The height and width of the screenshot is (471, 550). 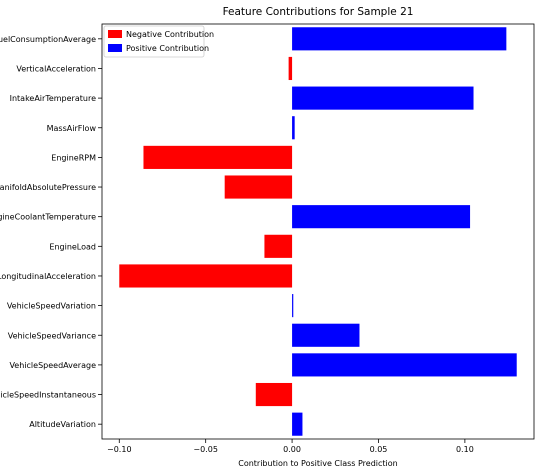 What do you see at coordinates (52, 335) in the screenshot?
I see `y-tick-label: VehicleSpeedVariance` at bounding box center [52, 335].